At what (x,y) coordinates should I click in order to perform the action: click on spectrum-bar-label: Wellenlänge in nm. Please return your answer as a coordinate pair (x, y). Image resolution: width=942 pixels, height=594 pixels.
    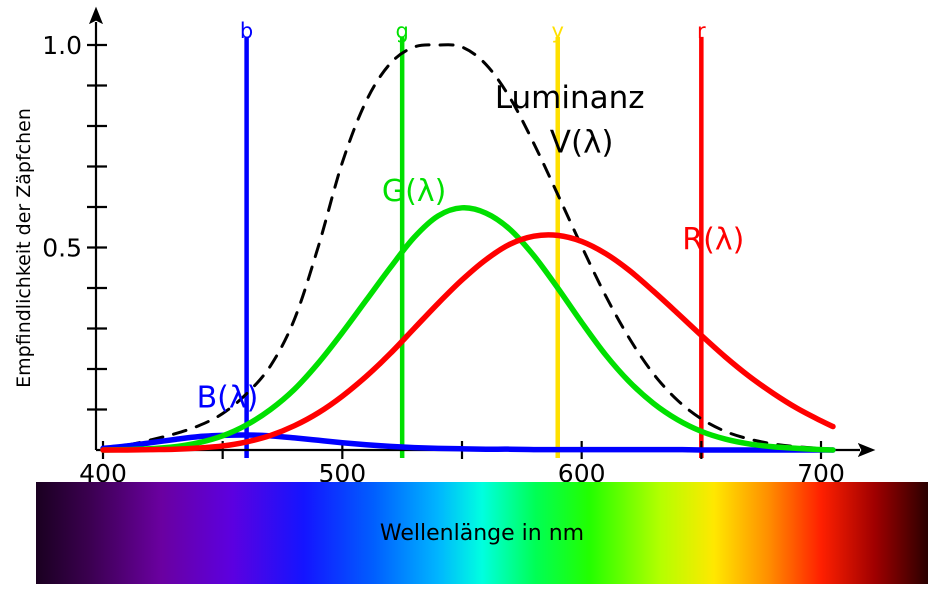
    Looking at the image, I should click on (482, 533).